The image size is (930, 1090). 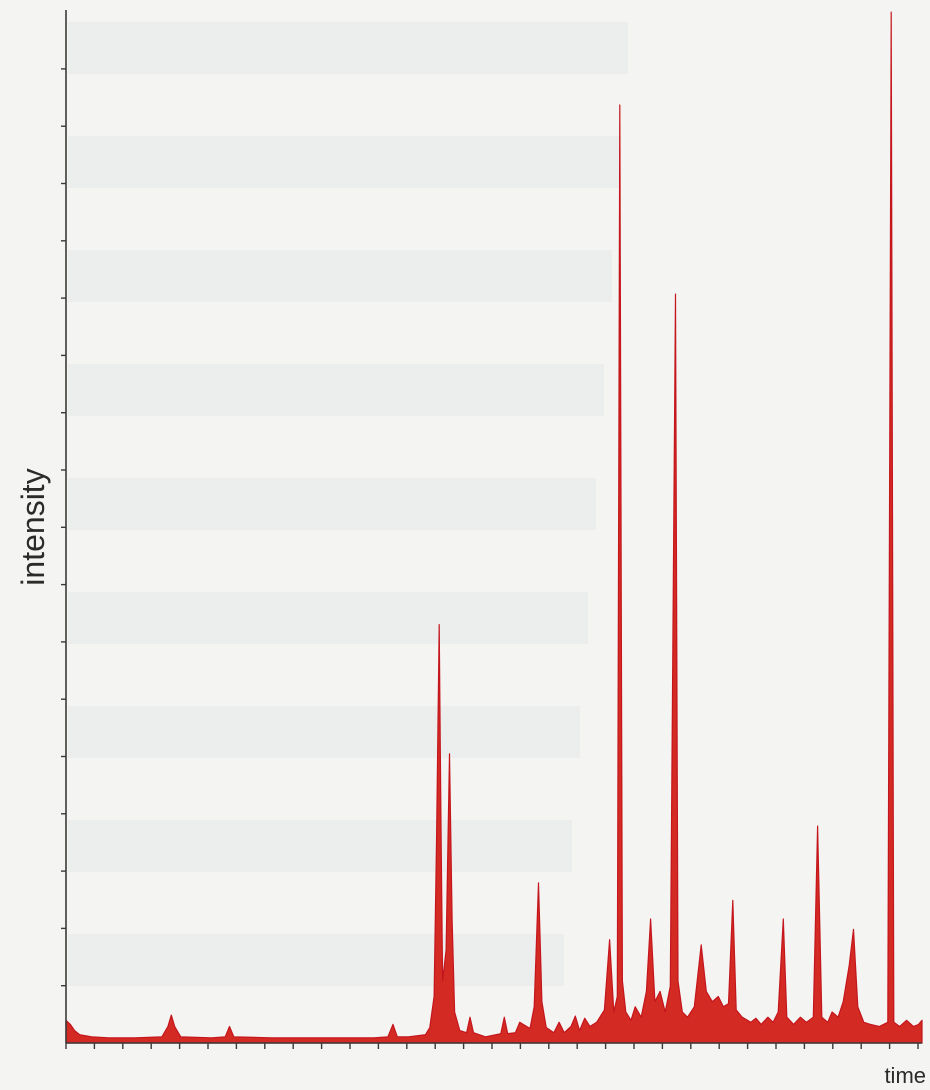 I want to click on x-axis-title: time, so click(x=905, y=1075).